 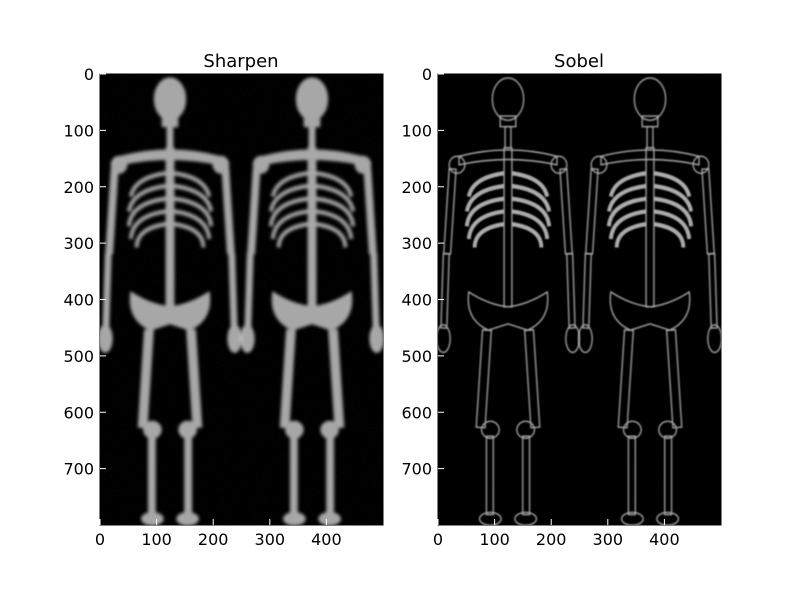 I want to click on panel-title: Sharpen, so click(x=240, y=61).